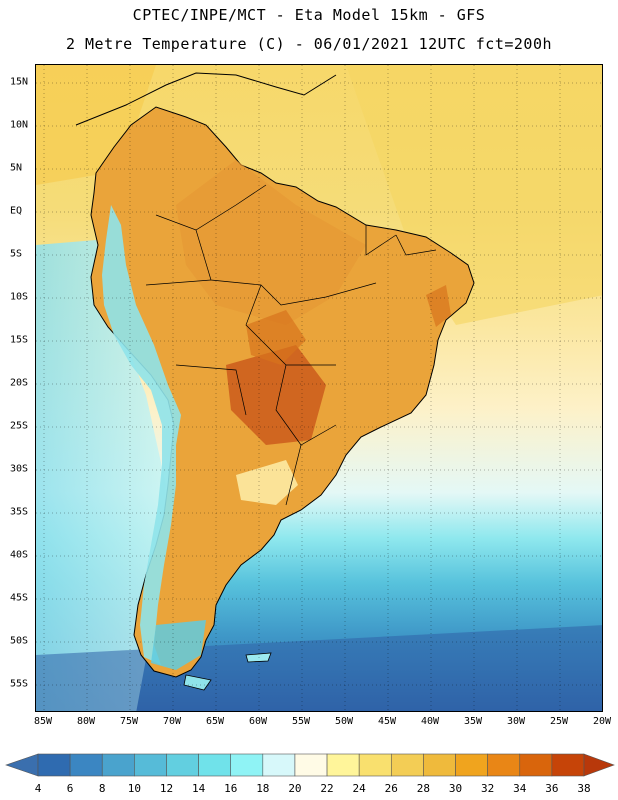 The image size is (618, 800). Describe the element at coordinates (309, 15) in the screenshot. I see `map-title: CPTEC/INPE/MCT - Eta Model 15km - GFS` at that location.